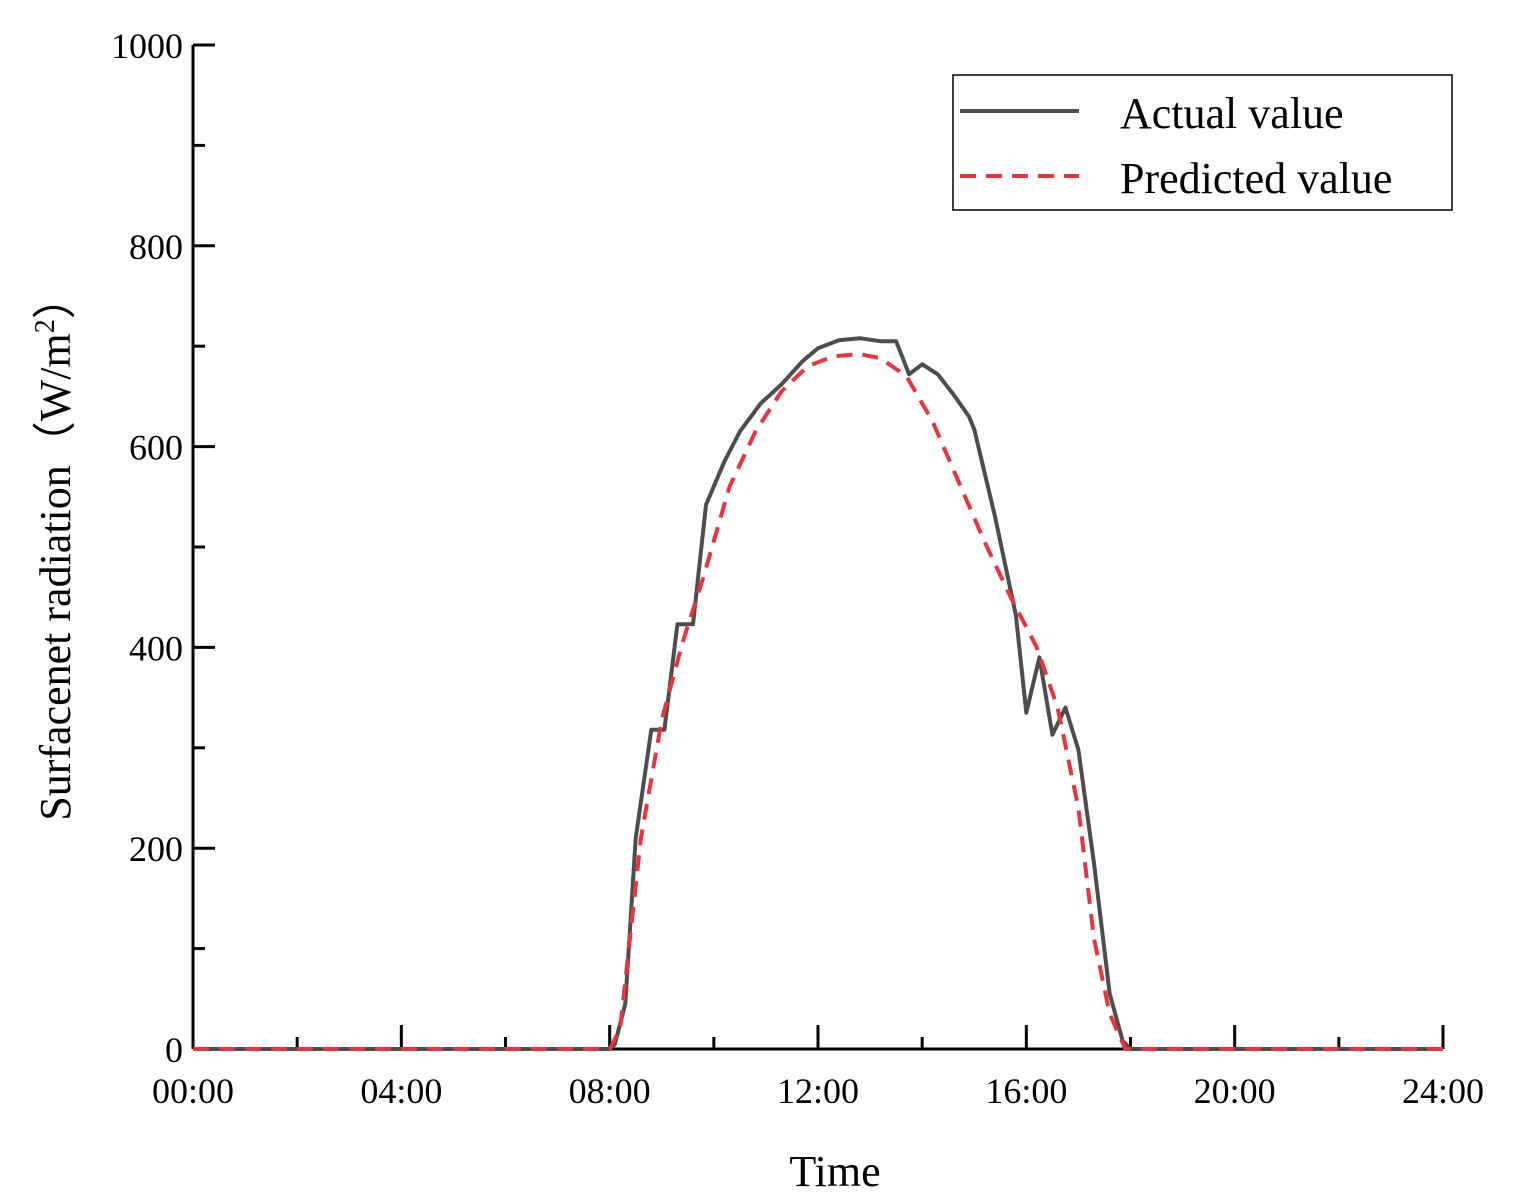 The height and width of the screenshot is (1204, 1524). What do you see at coordinates (1256, 178) in the screenshot?
I see `legend-label-predicted: Predicted value` at bounding box center [1256, 178].